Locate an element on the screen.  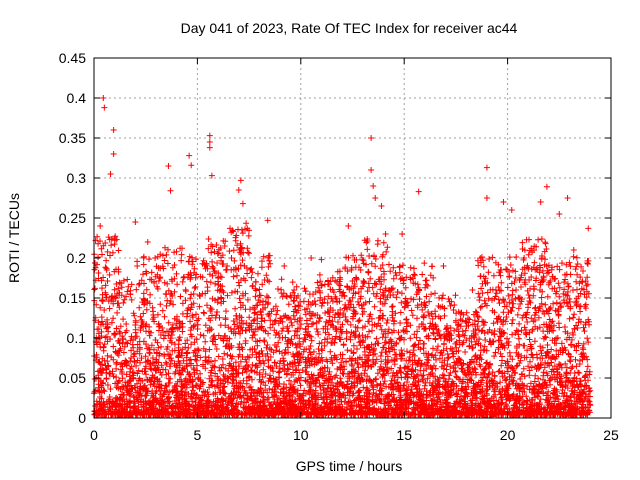
x-tick-label: 25 is located at coordinates (611, 435).